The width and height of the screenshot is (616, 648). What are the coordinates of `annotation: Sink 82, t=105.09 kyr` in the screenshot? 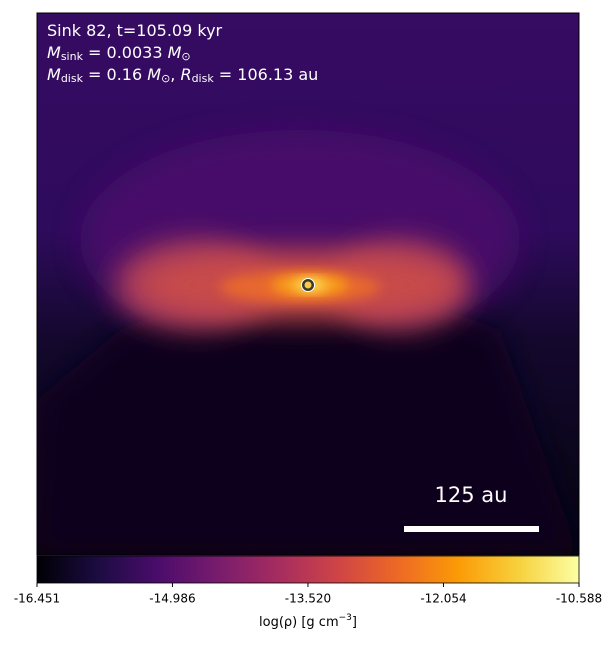 It's located at (135, 30).